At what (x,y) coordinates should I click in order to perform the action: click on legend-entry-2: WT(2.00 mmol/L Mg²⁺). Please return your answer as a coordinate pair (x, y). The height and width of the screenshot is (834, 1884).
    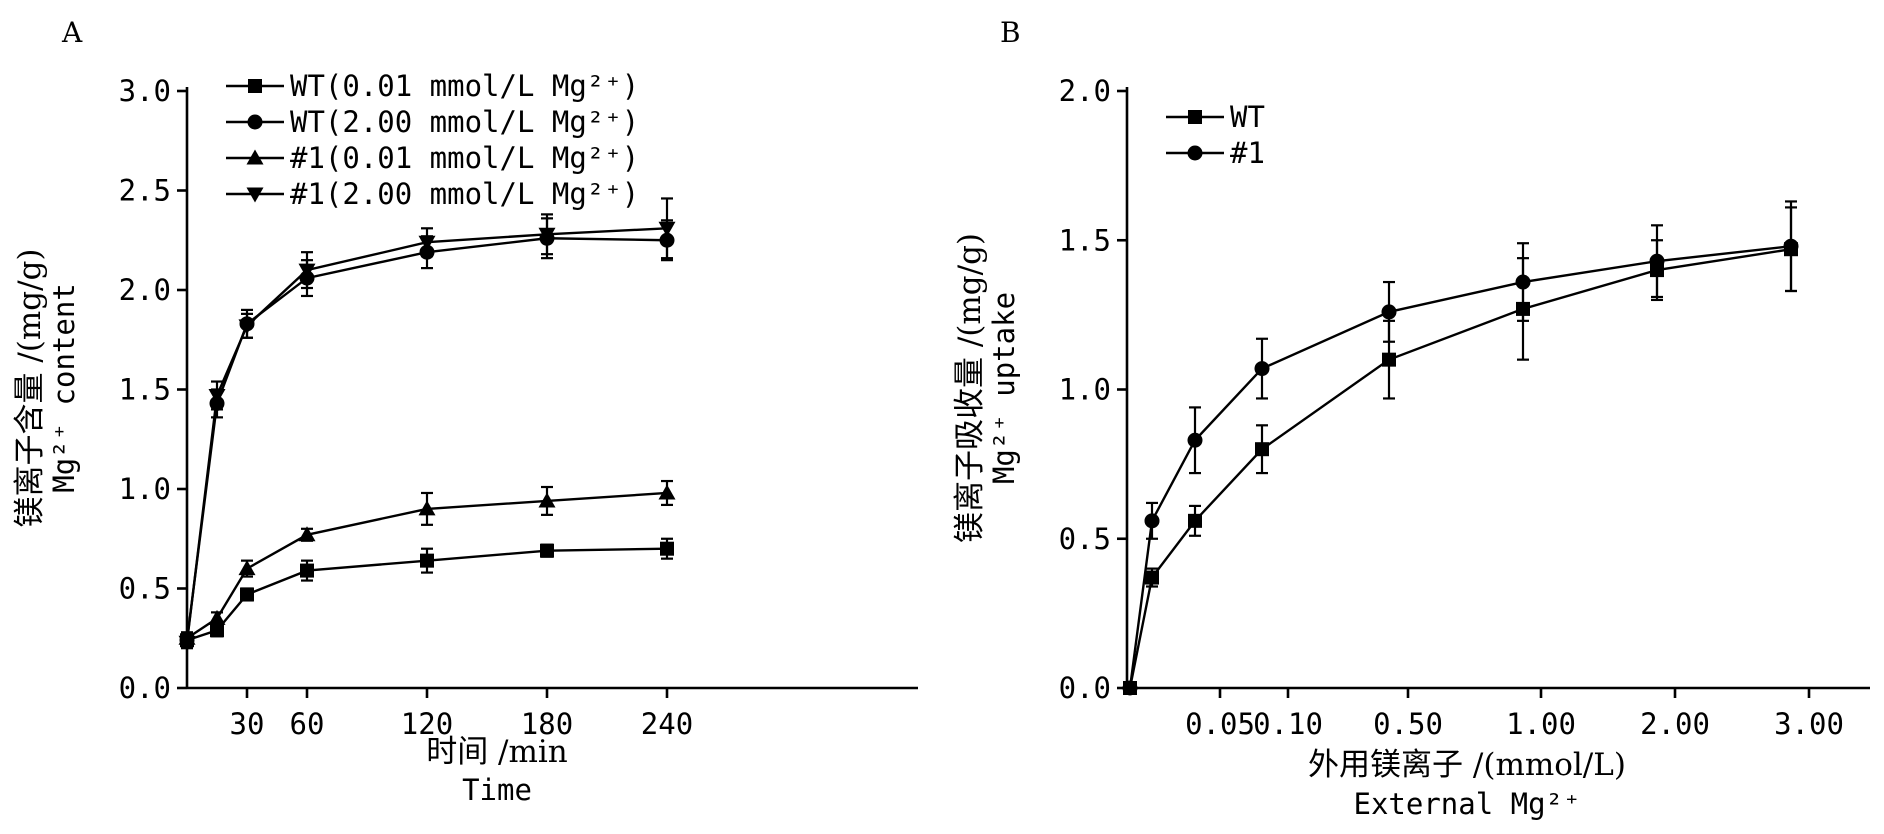
    Looking at the image, I should click on (432, 122).